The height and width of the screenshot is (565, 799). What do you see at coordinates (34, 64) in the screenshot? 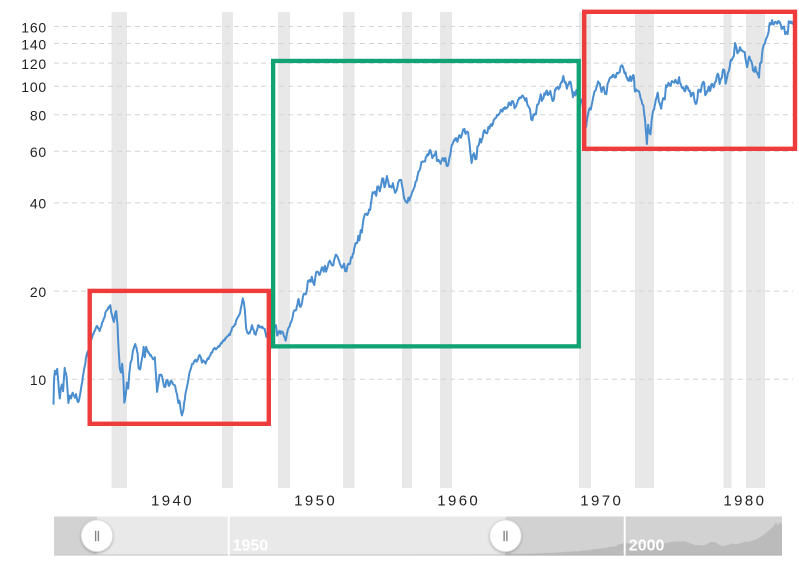
I see `svg-text: 120` at bounding box center [34, 64].